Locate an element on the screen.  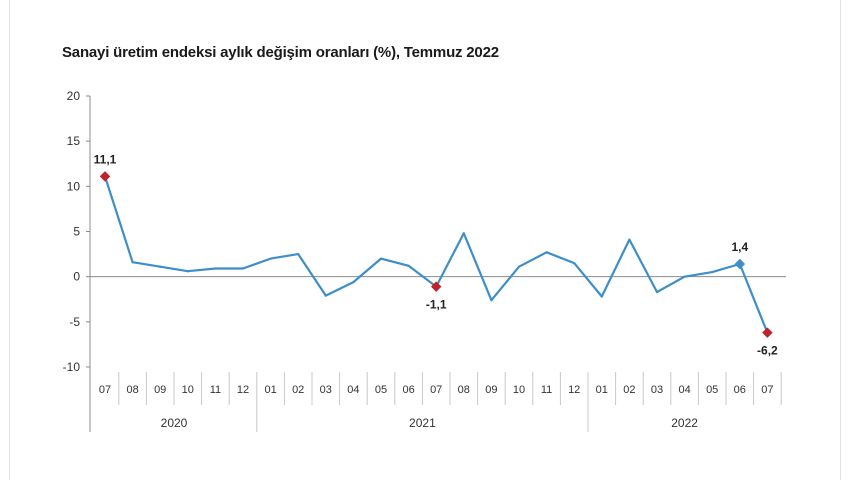
year-label: 2020 is located at coordinates (174, 423).